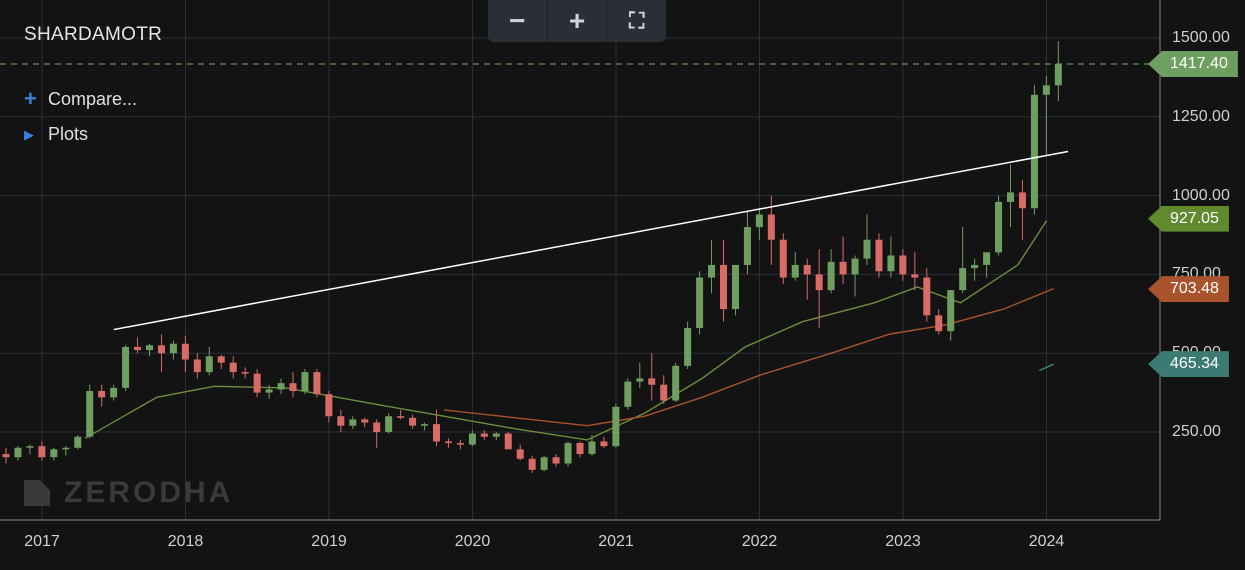  What do you see at coordinates (1188, 364) in the screenshot?
I see `price-tag: 465.34` at bounding box center [1188, 364].